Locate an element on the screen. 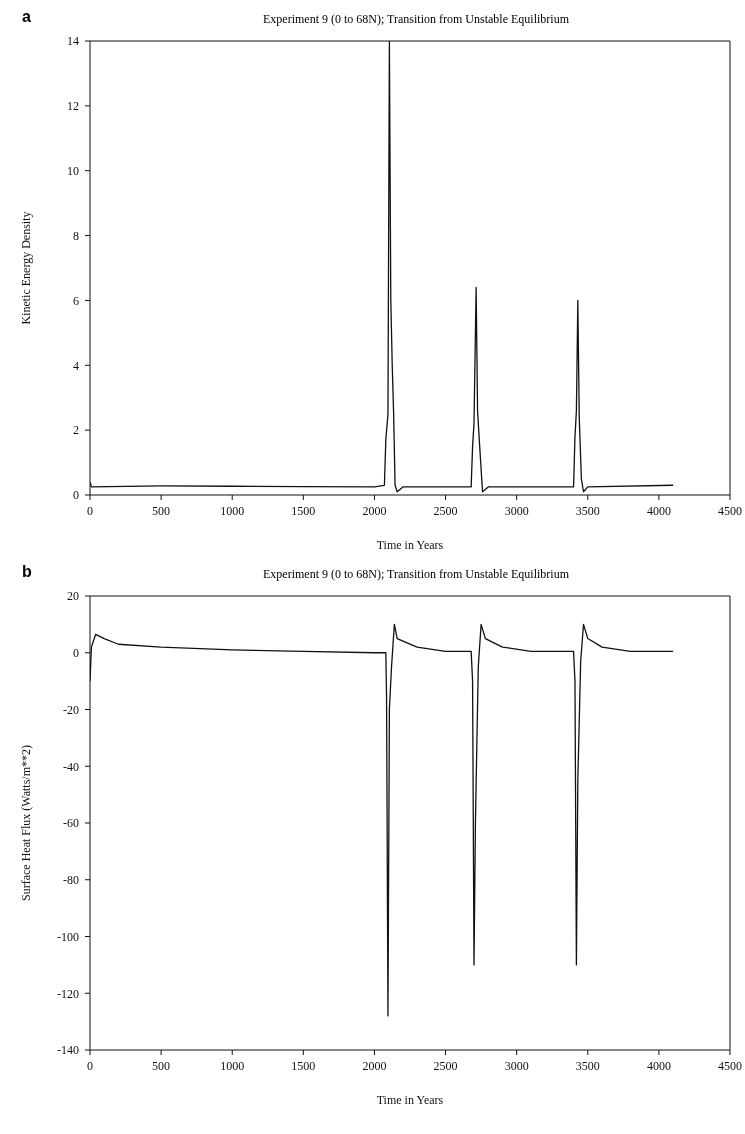  y-tick-label: -20 is located at coordinates (71, 709).